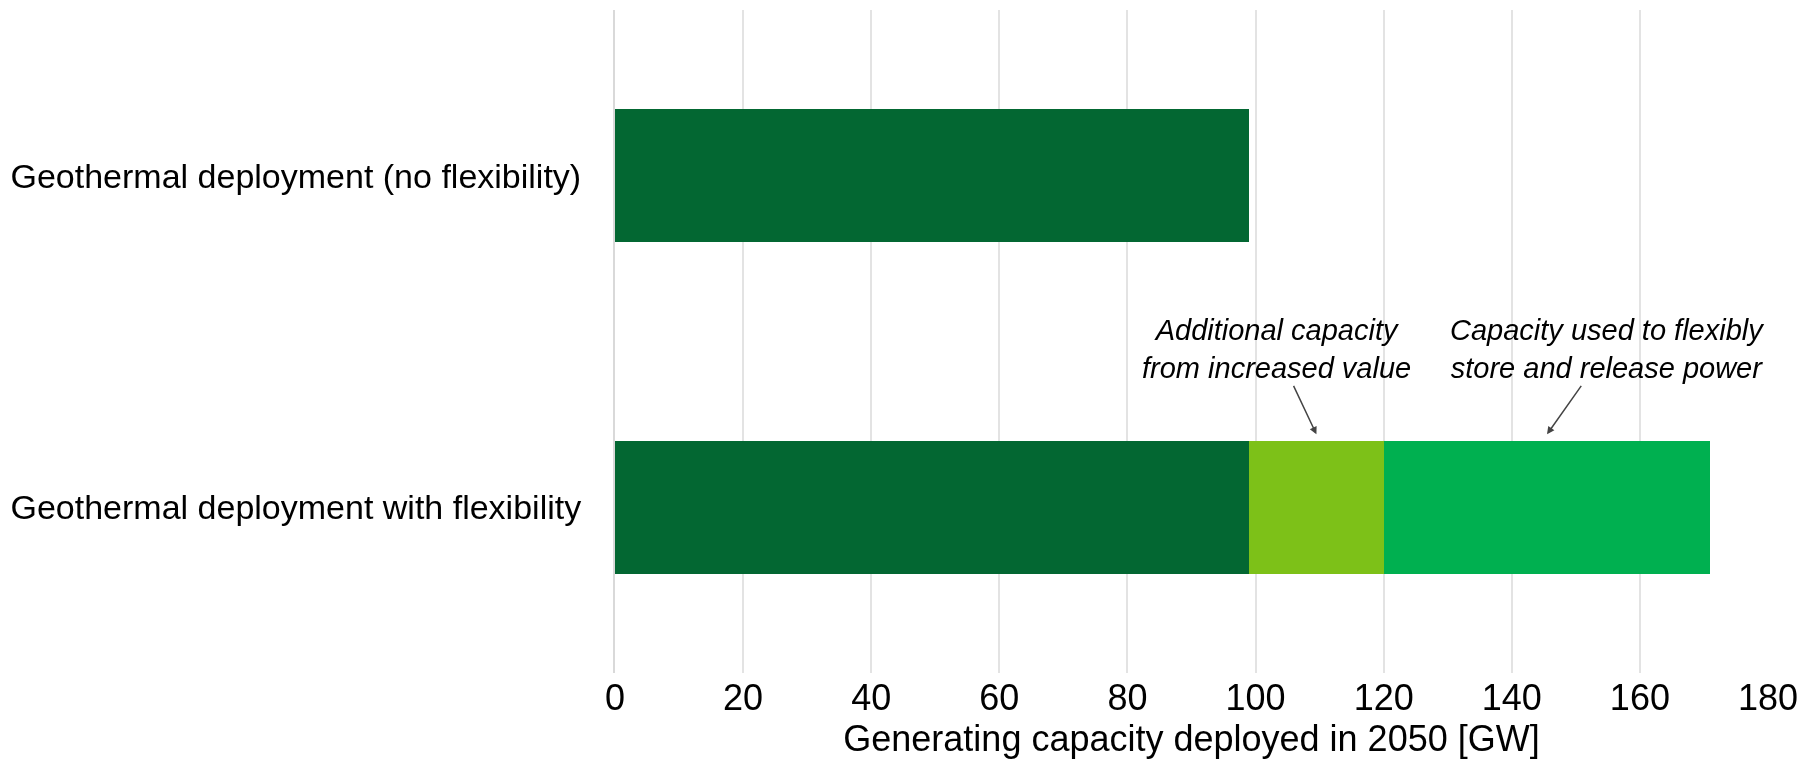 The width and height of the screenshot is (1813, 761). Describe the element at coordinates (1191, 738) in the screenshot. I see `x-axis-title: Generating capacity deployed in 2050 [GW]` at that location.